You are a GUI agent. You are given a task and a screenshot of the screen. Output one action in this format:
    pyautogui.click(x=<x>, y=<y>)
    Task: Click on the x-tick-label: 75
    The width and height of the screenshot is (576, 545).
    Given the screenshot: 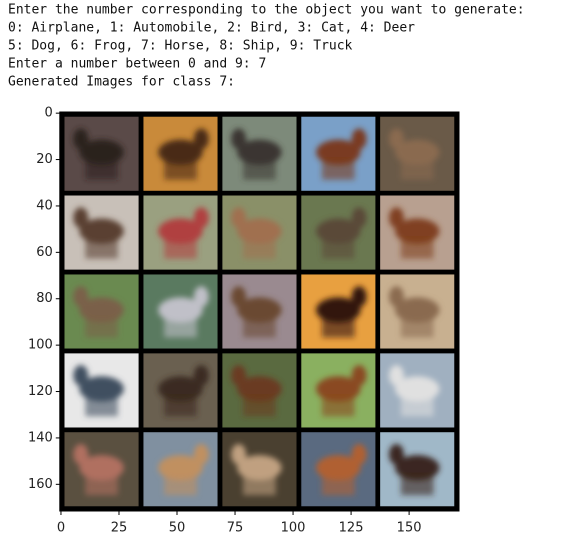 What is the action you would take?
    pyautogui.click(x=235, y=528)
    